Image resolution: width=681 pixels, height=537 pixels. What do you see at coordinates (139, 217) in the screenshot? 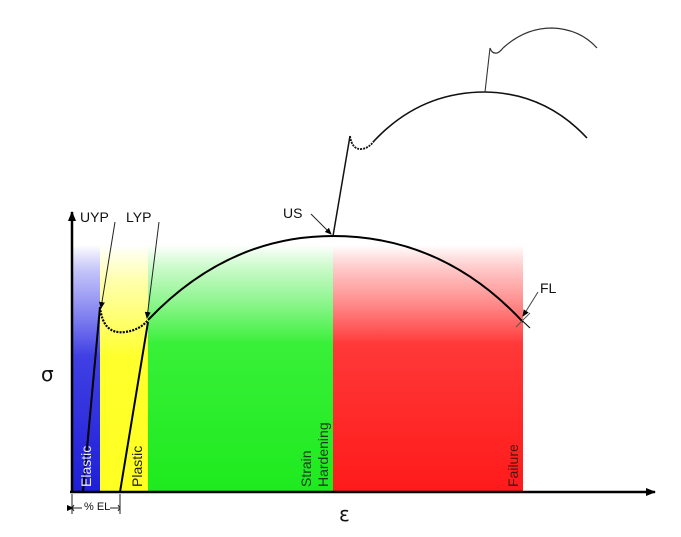
I see `lyp-label: LYP` at bounding box center [139, 217].